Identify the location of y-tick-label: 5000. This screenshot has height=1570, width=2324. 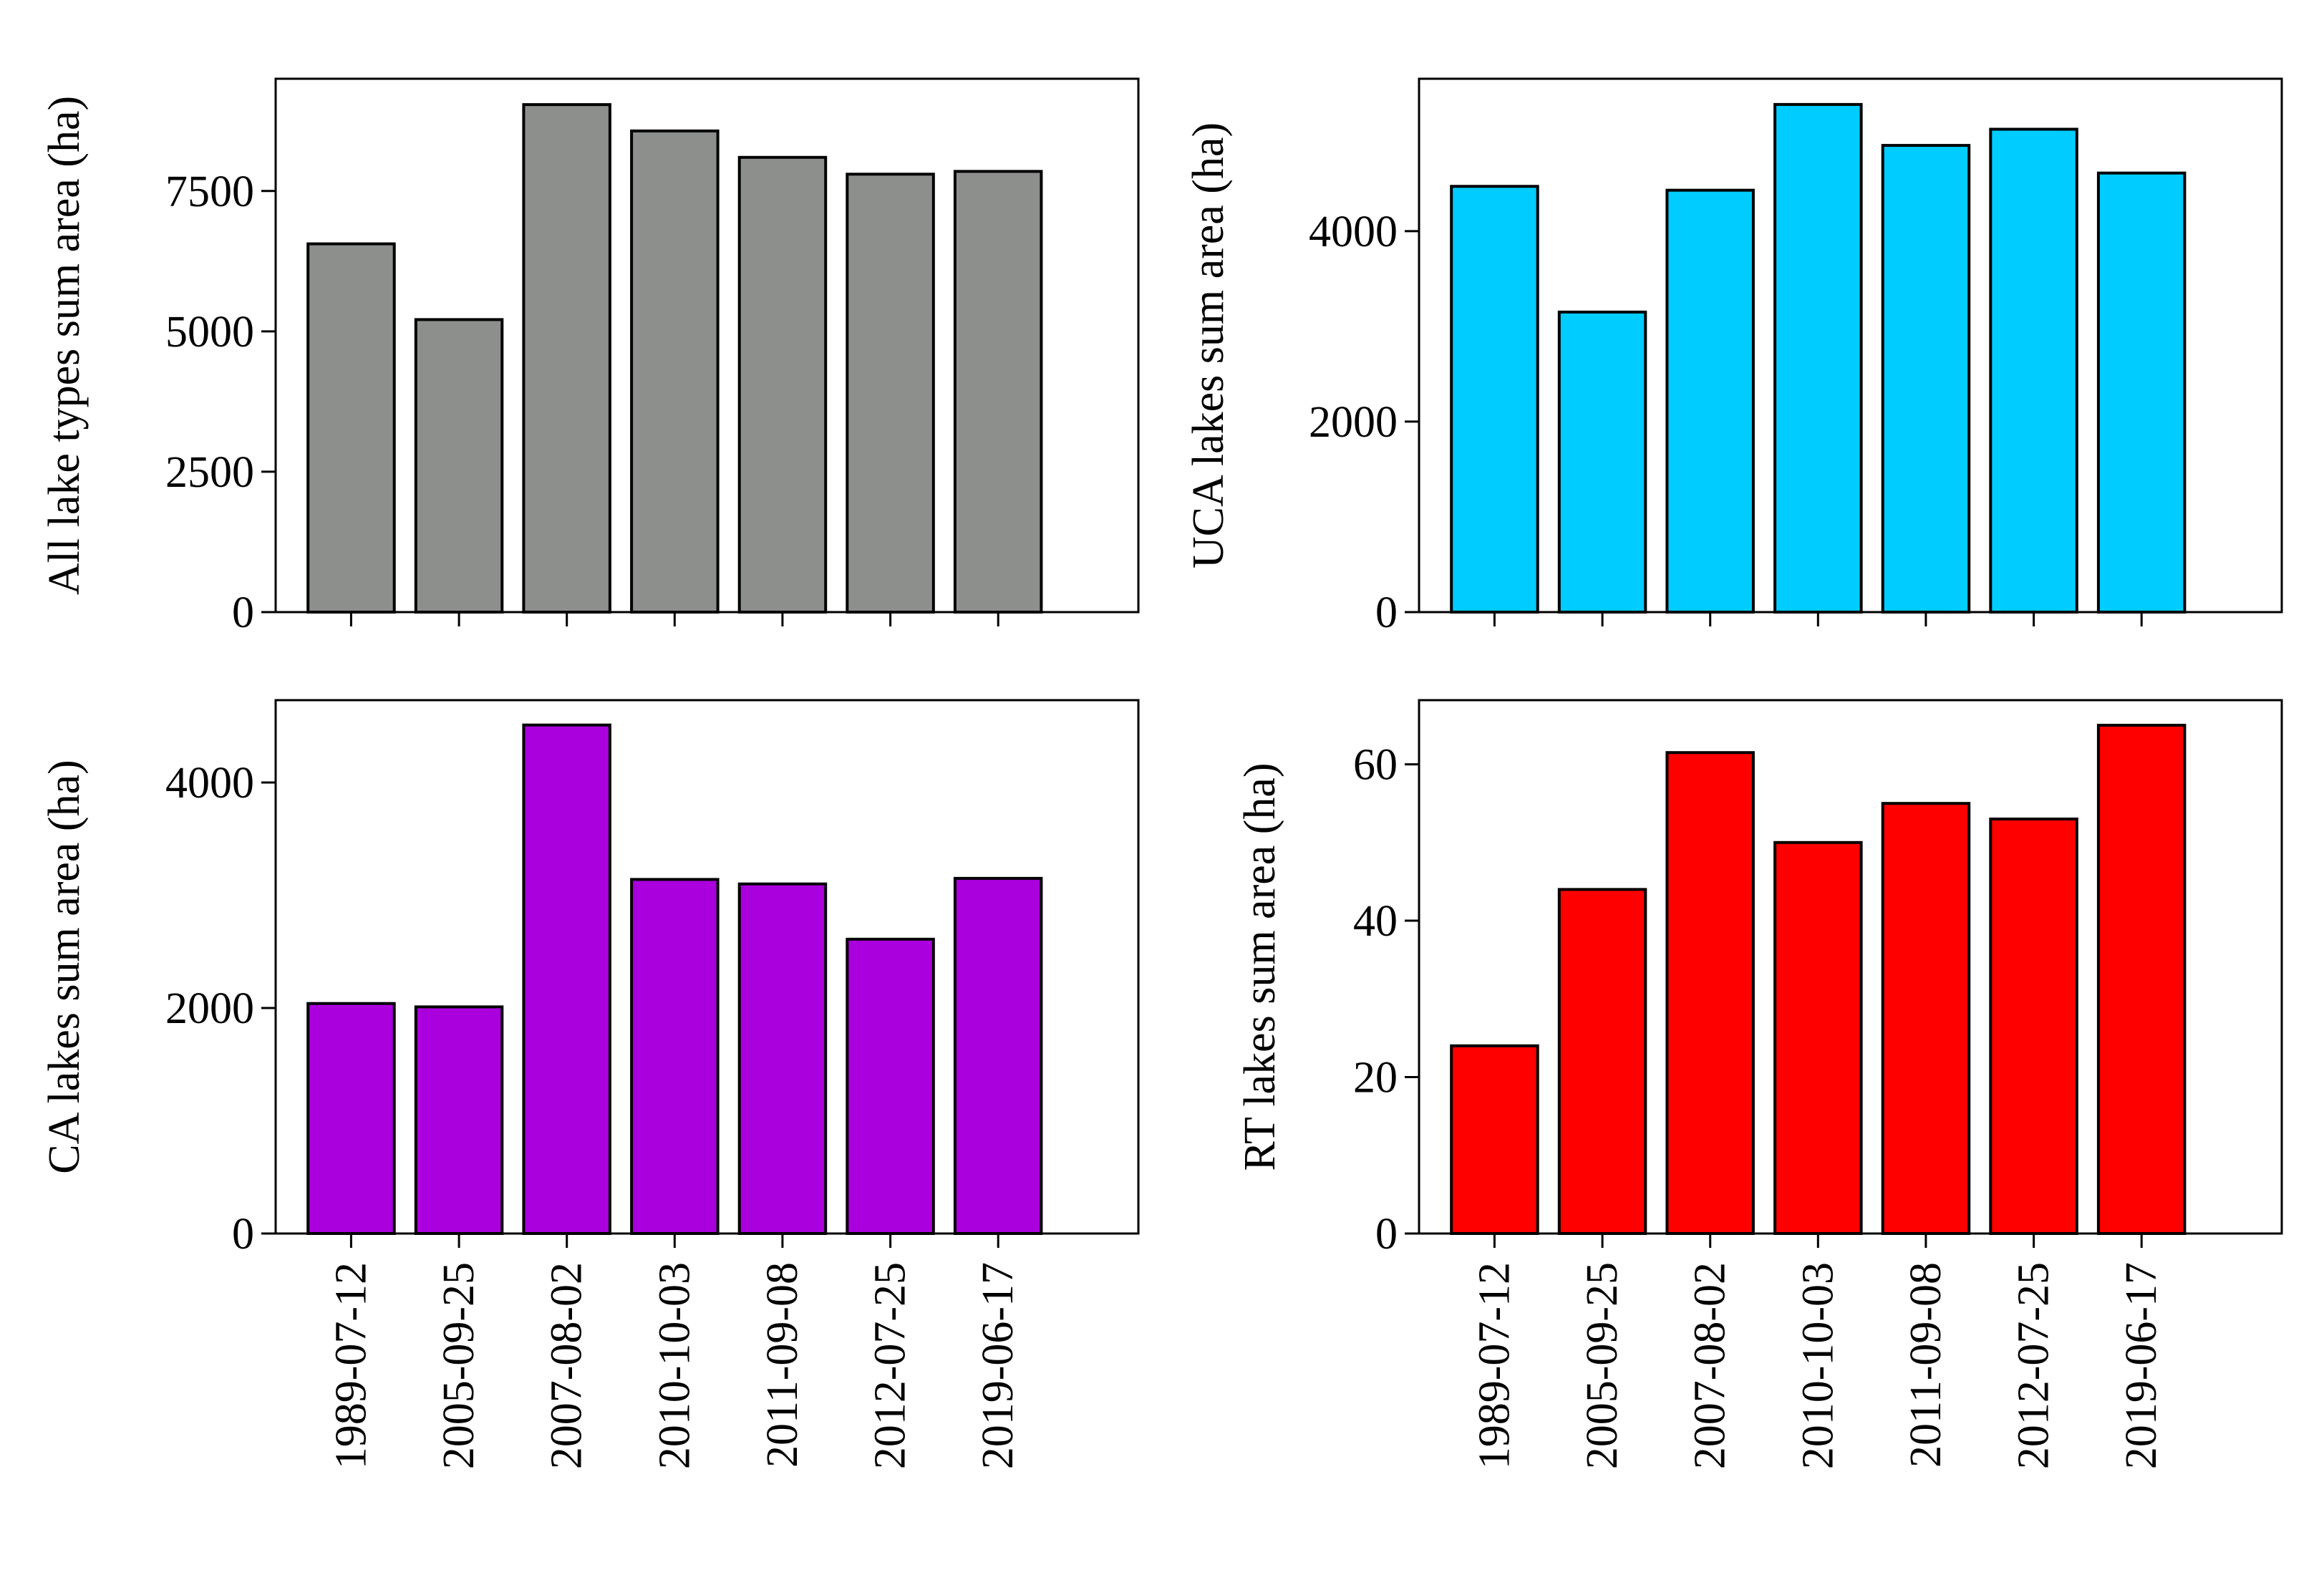
(209, 332).